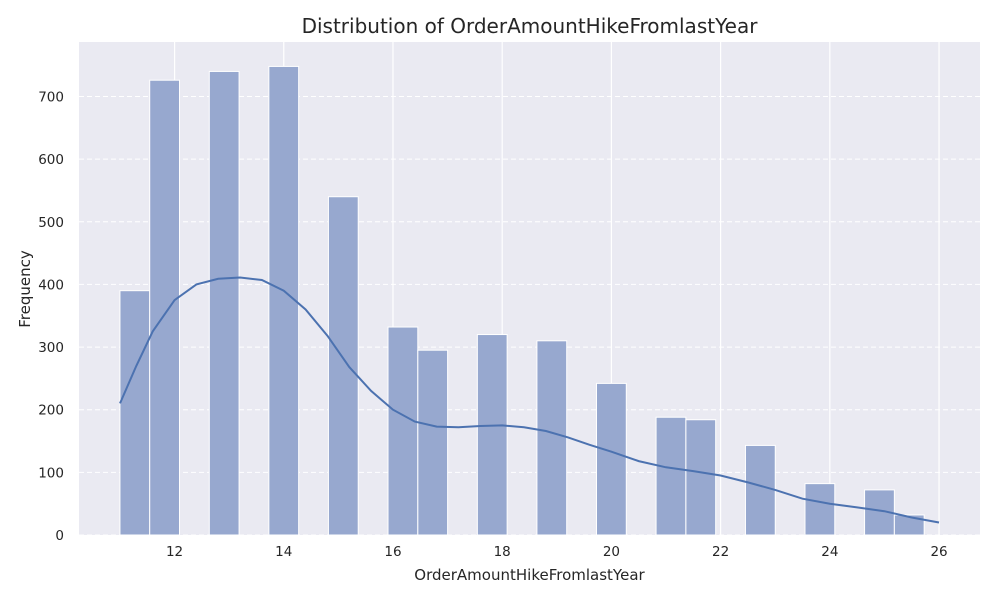 The width and height of the screenshot is (1000, 600). I want to click on y-tick-label: 0, so click(59, 536).